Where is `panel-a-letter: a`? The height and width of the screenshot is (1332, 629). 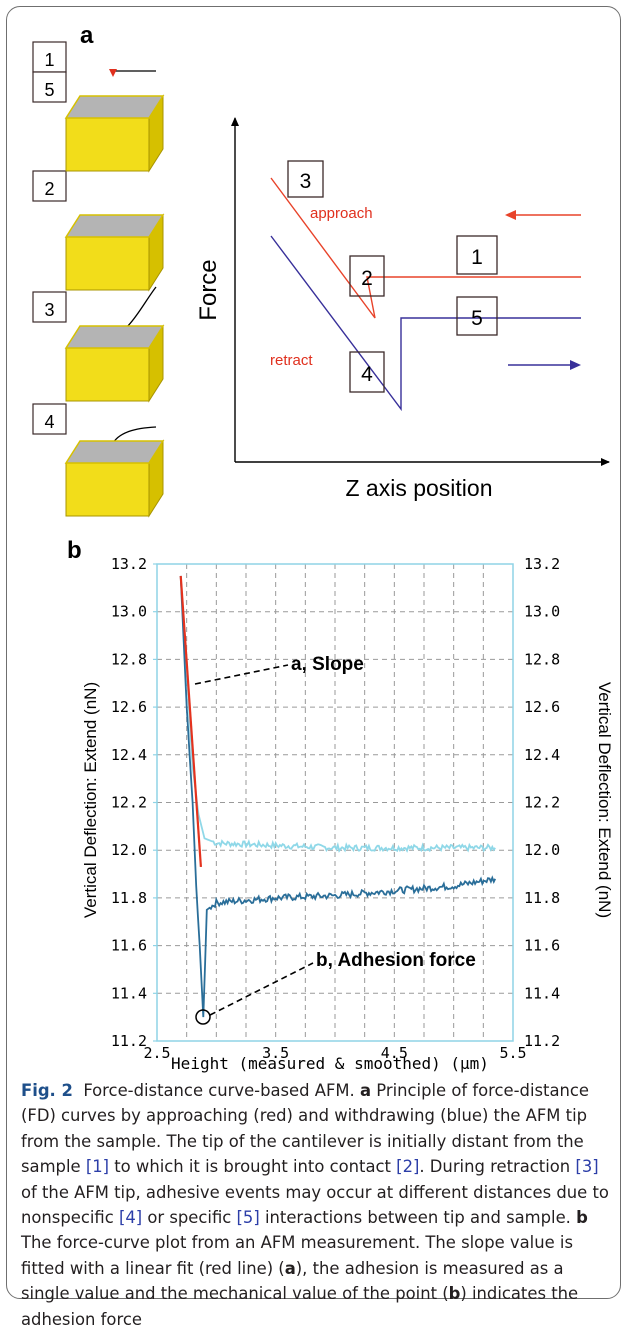 panel-a-letter: a is located at coordinates (87, 35).